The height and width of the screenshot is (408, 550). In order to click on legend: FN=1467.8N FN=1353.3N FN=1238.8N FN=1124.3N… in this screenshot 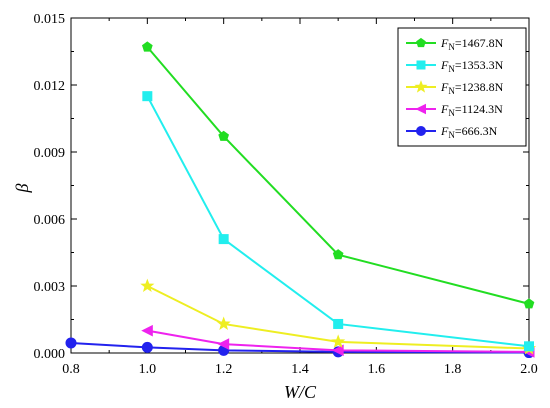, I will do `click(462, 87)`.